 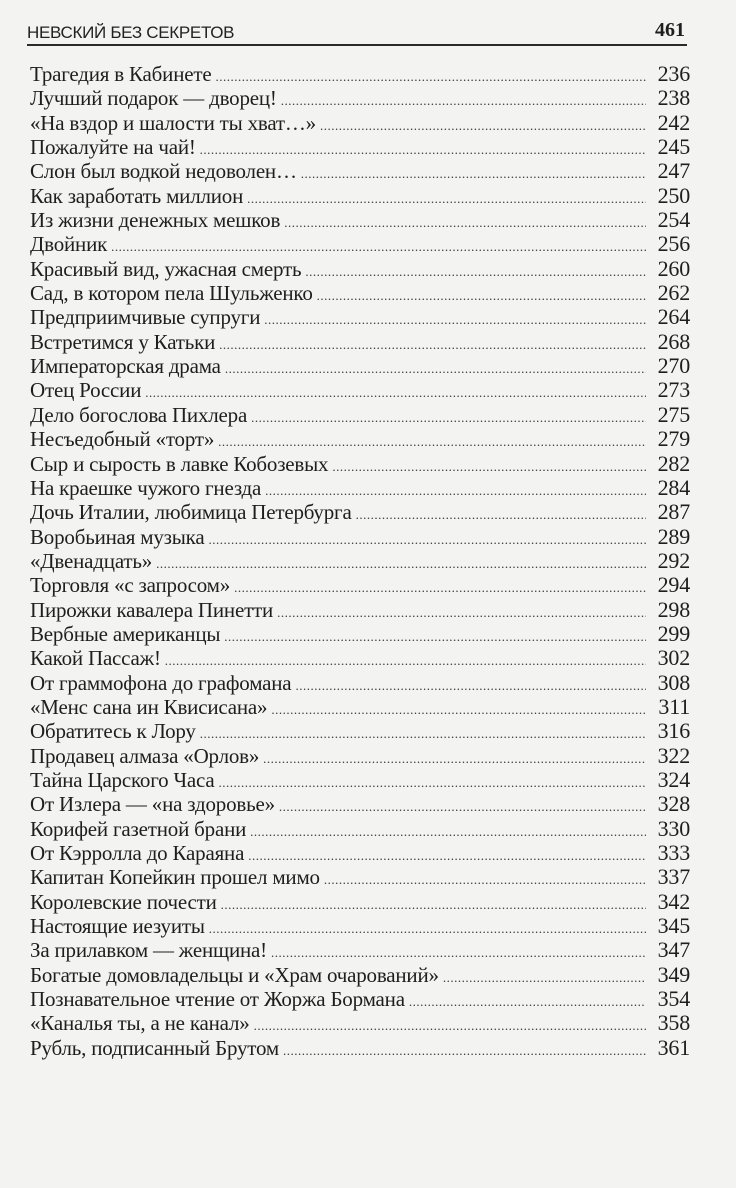 I want to click on toc-entry-page: 287, so click(x=674, y=512).